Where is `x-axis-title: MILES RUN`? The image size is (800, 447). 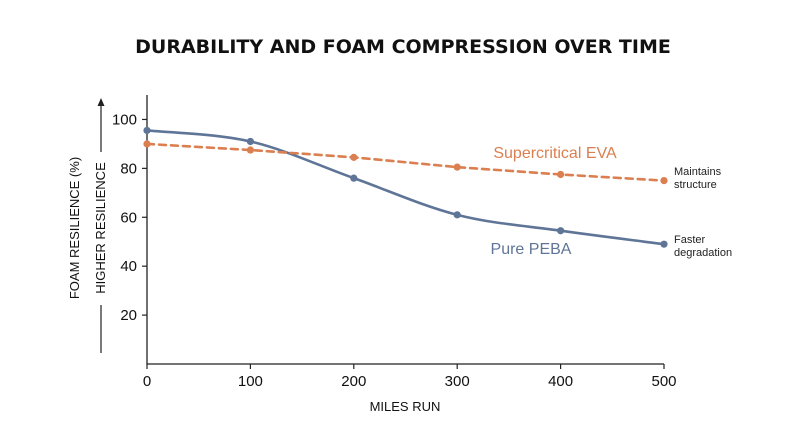
x-axis-title: MILES RUN is located at coordinates (405, 406).